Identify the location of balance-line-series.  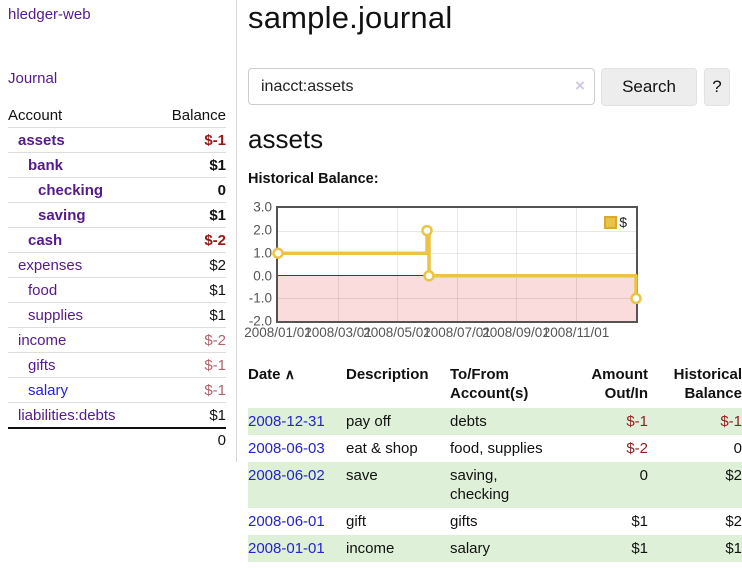
(457, 264).